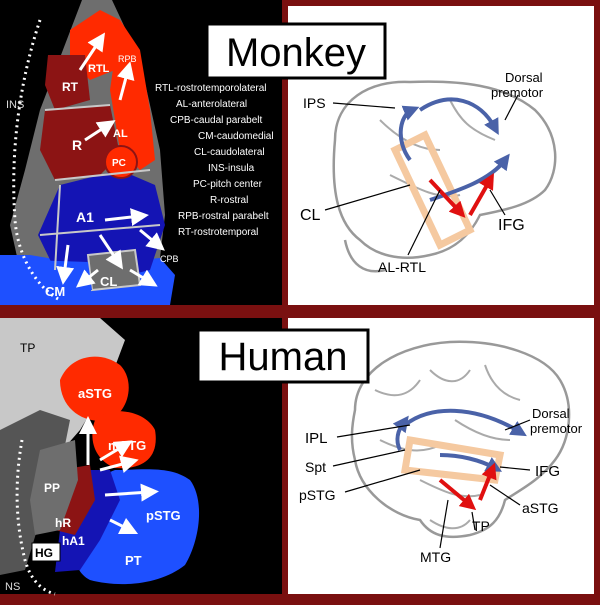  Describe the element at coordinates (511, 225) in the screenshot. I see `monkey-brain-label-ifg: IFG` at that location.